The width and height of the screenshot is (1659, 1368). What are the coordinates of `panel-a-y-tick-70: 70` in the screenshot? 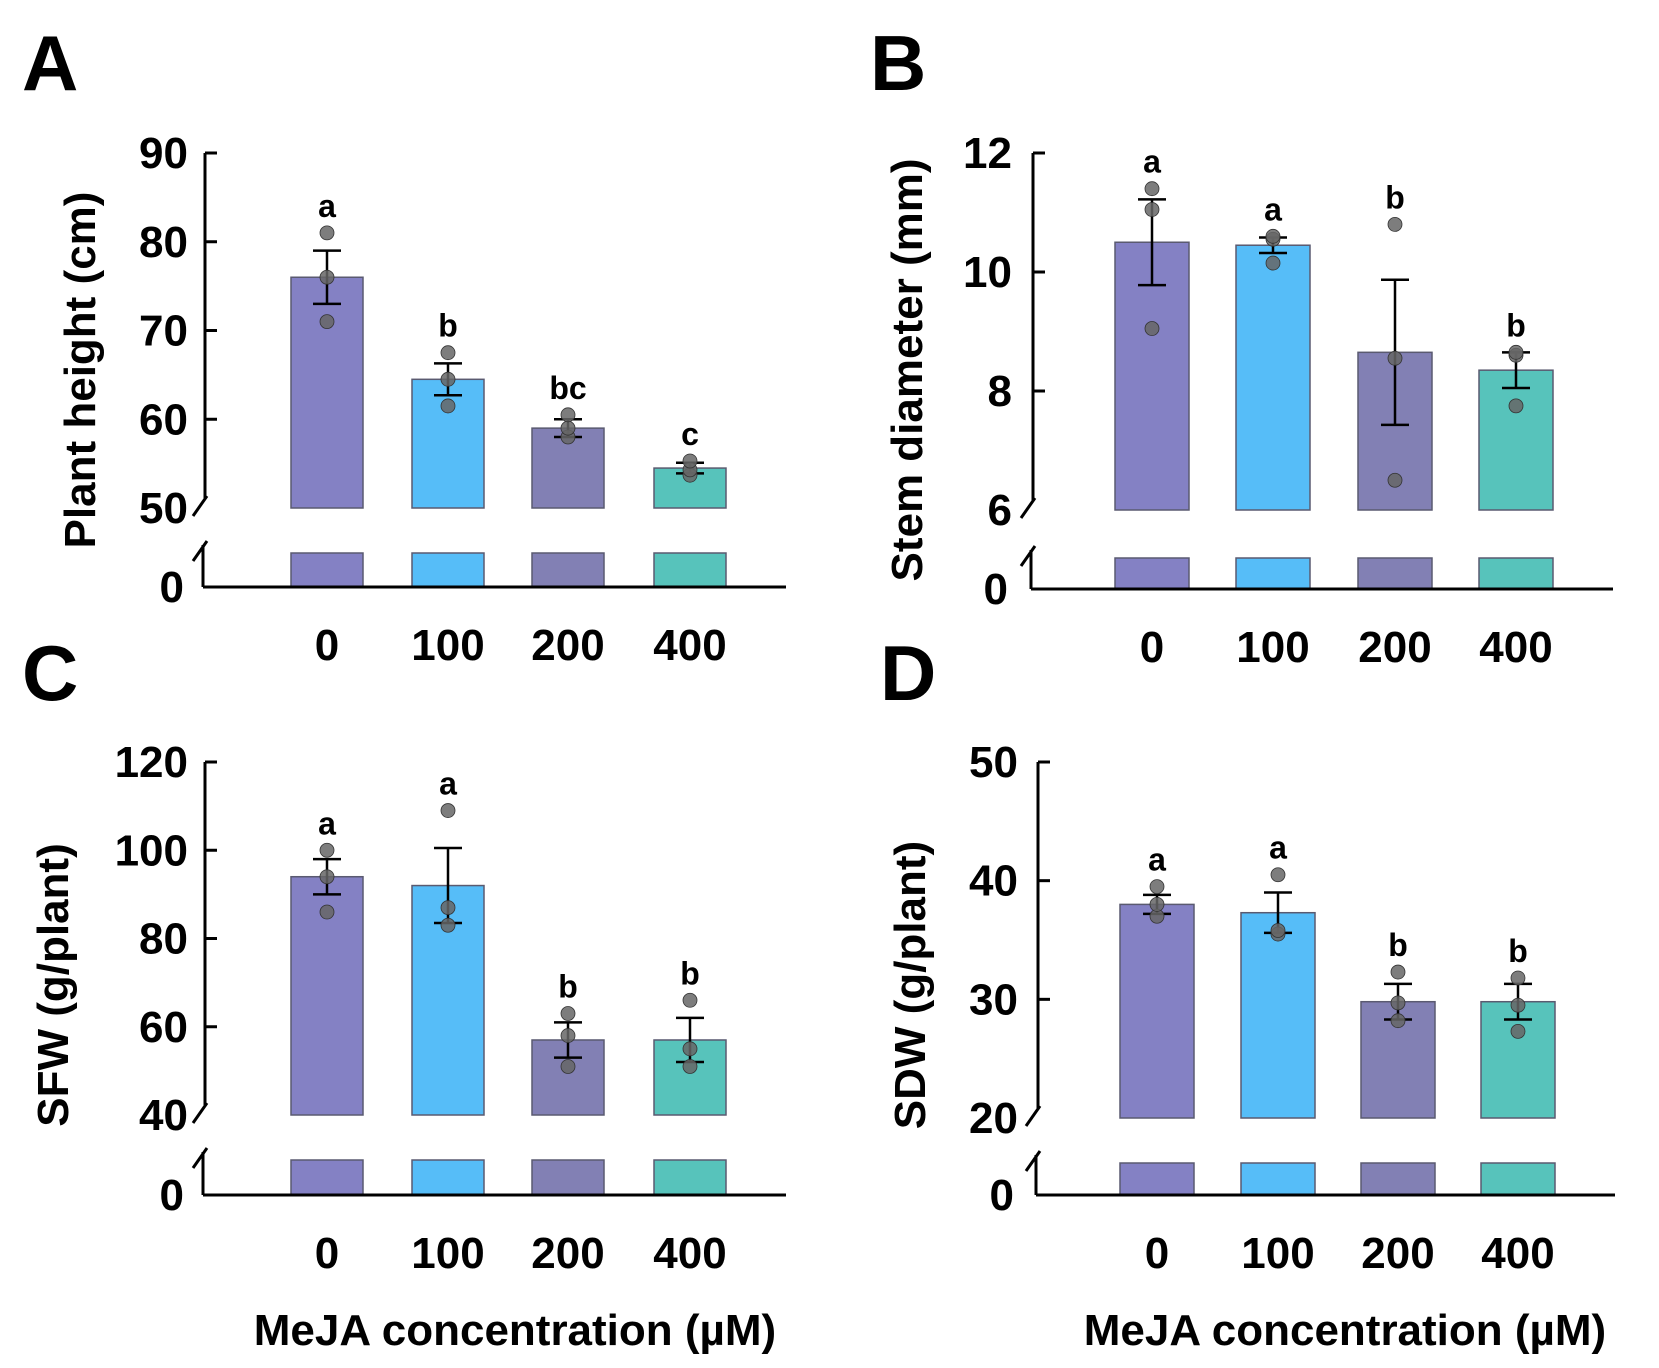 It's located at (163, 331).